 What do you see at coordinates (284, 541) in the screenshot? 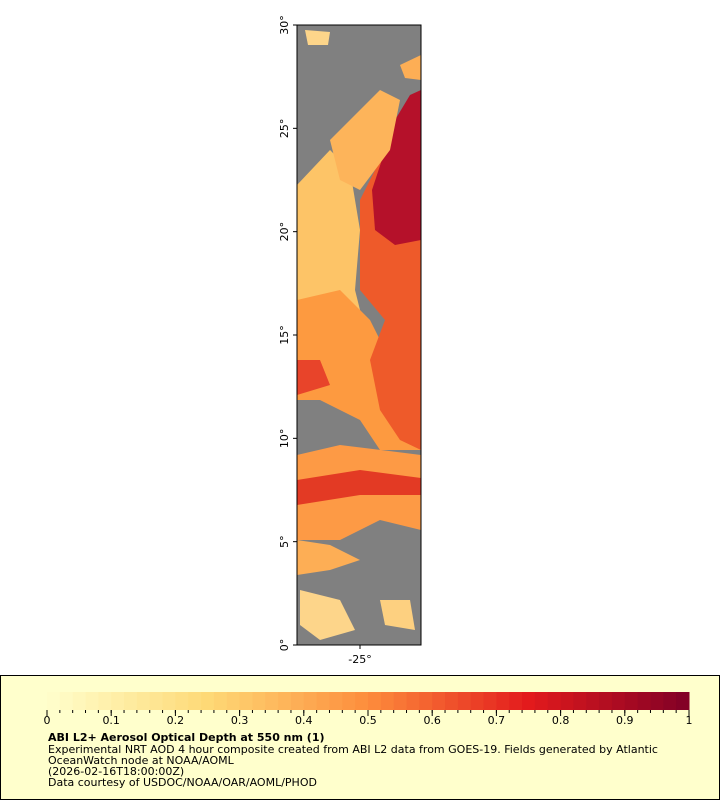
I see `lat-tick-label: 5°` at bounding box center [284, 541].